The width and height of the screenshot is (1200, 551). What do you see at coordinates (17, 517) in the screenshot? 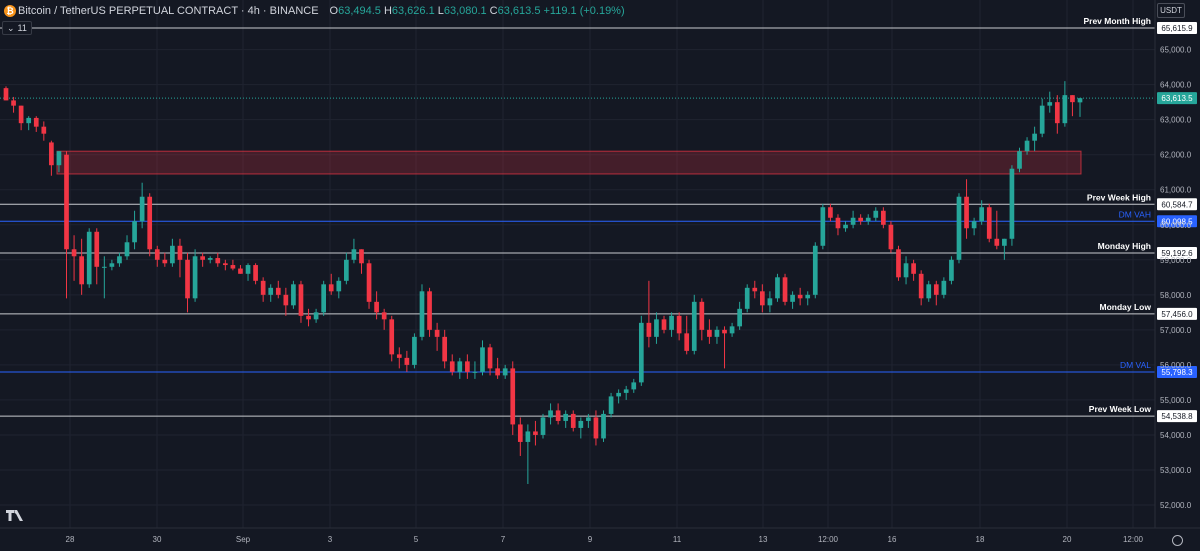
I see `tradingview-logo-icon` at bounding box center [17, 517].